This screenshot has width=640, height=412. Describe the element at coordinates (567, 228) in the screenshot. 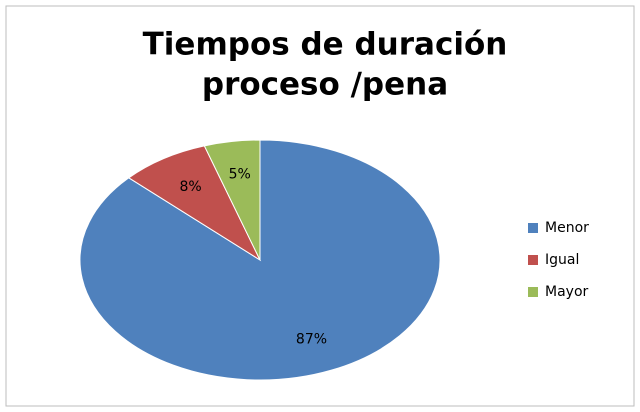

I see `legend-label: Menor` at that location.